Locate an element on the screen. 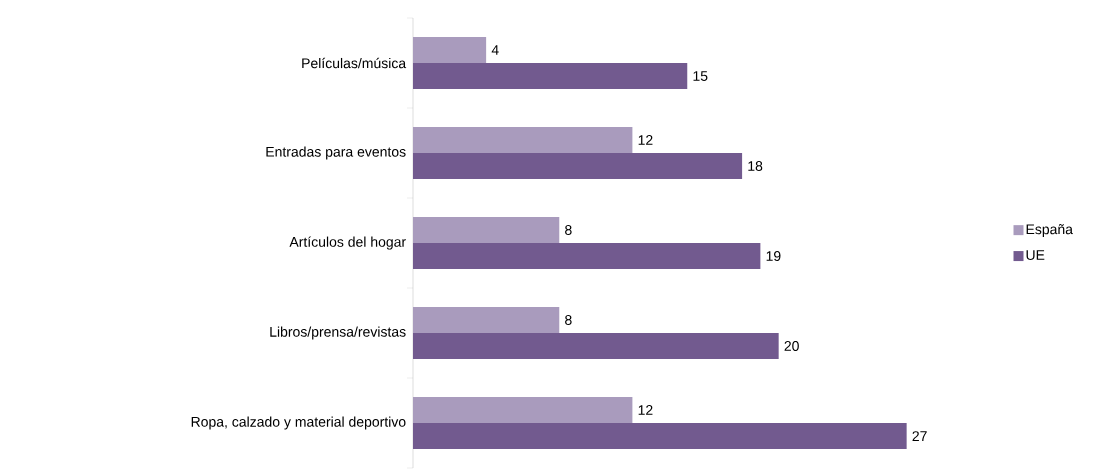 This screenshot has width=1102, height=472. legend-label: UE is located at coordinates (1035, 255).